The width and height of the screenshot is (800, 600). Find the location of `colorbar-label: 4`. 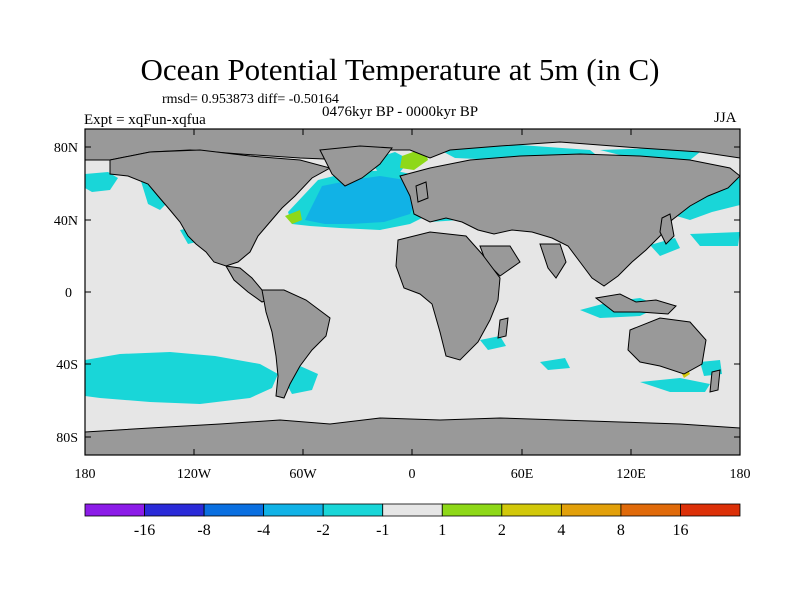

colorbar-label: 4 is located at coordinates (561, 530).